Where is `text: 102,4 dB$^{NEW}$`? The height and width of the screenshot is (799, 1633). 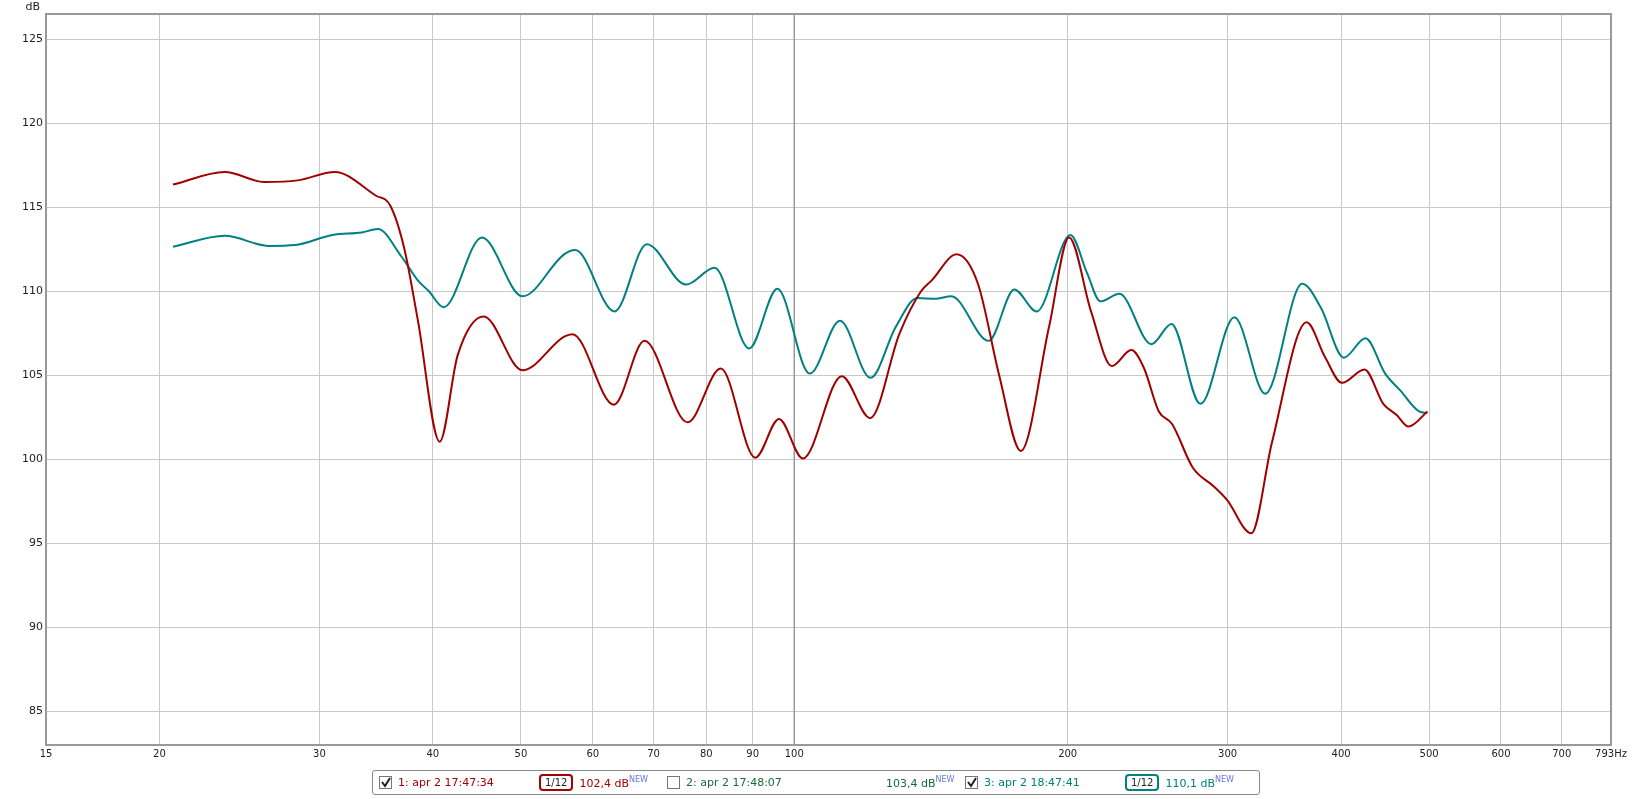
text: 102,4 dB$^{NEW}$ is located at coordinates (613, 782).